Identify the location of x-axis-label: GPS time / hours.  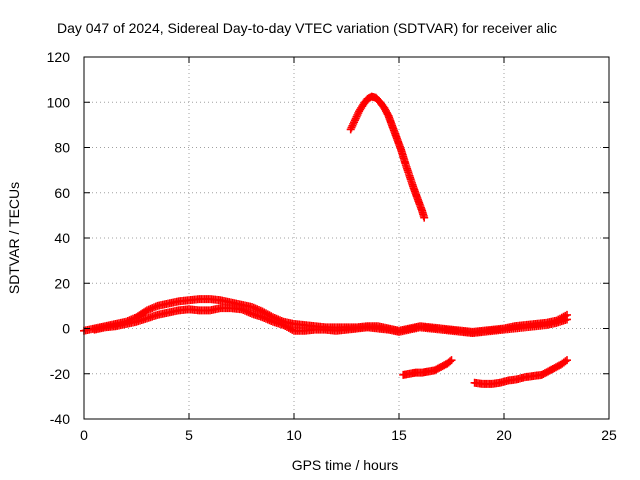
(345, 465).